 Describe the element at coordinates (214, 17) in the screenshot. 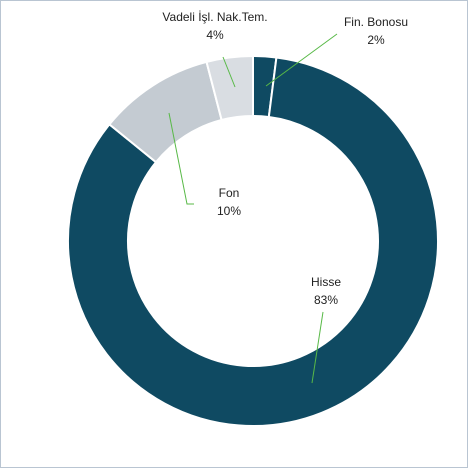

I see `category-label: Vadeli İşl. Nak.Tem.` at that location.